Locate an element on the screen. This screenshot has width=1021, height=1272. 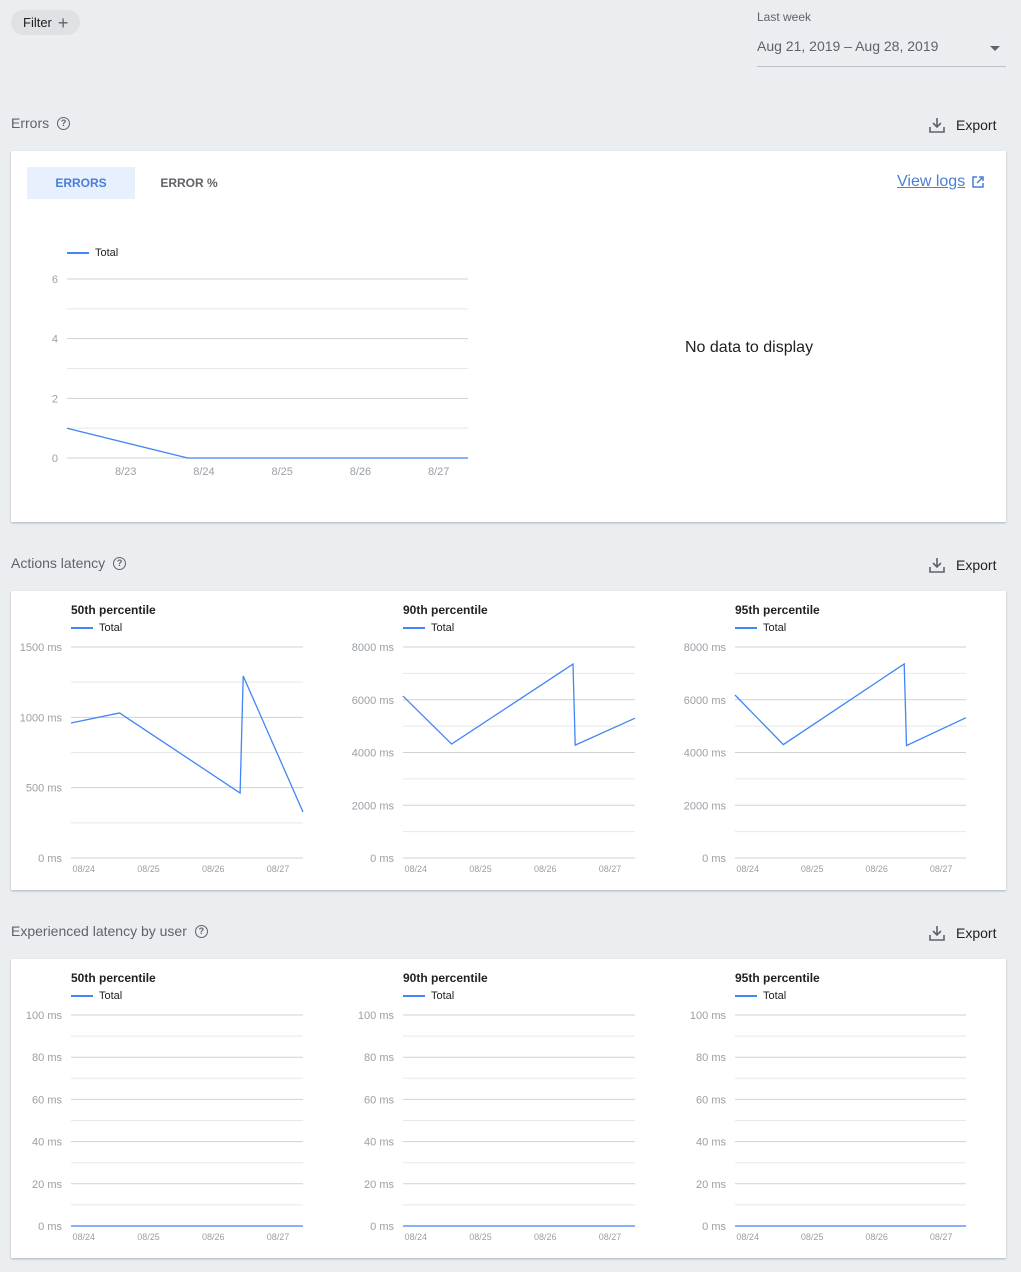
date-range-label: Last week is located at coordinates (784, 17).